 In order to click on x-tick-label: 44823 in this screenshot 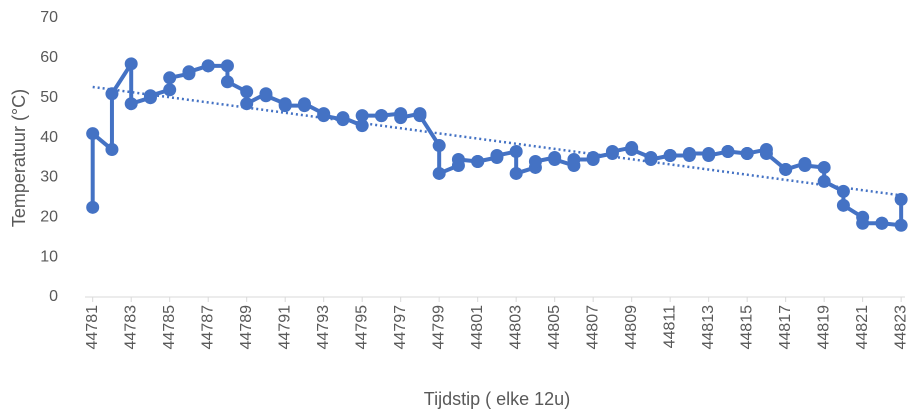, I will do `click(900, 327)`.